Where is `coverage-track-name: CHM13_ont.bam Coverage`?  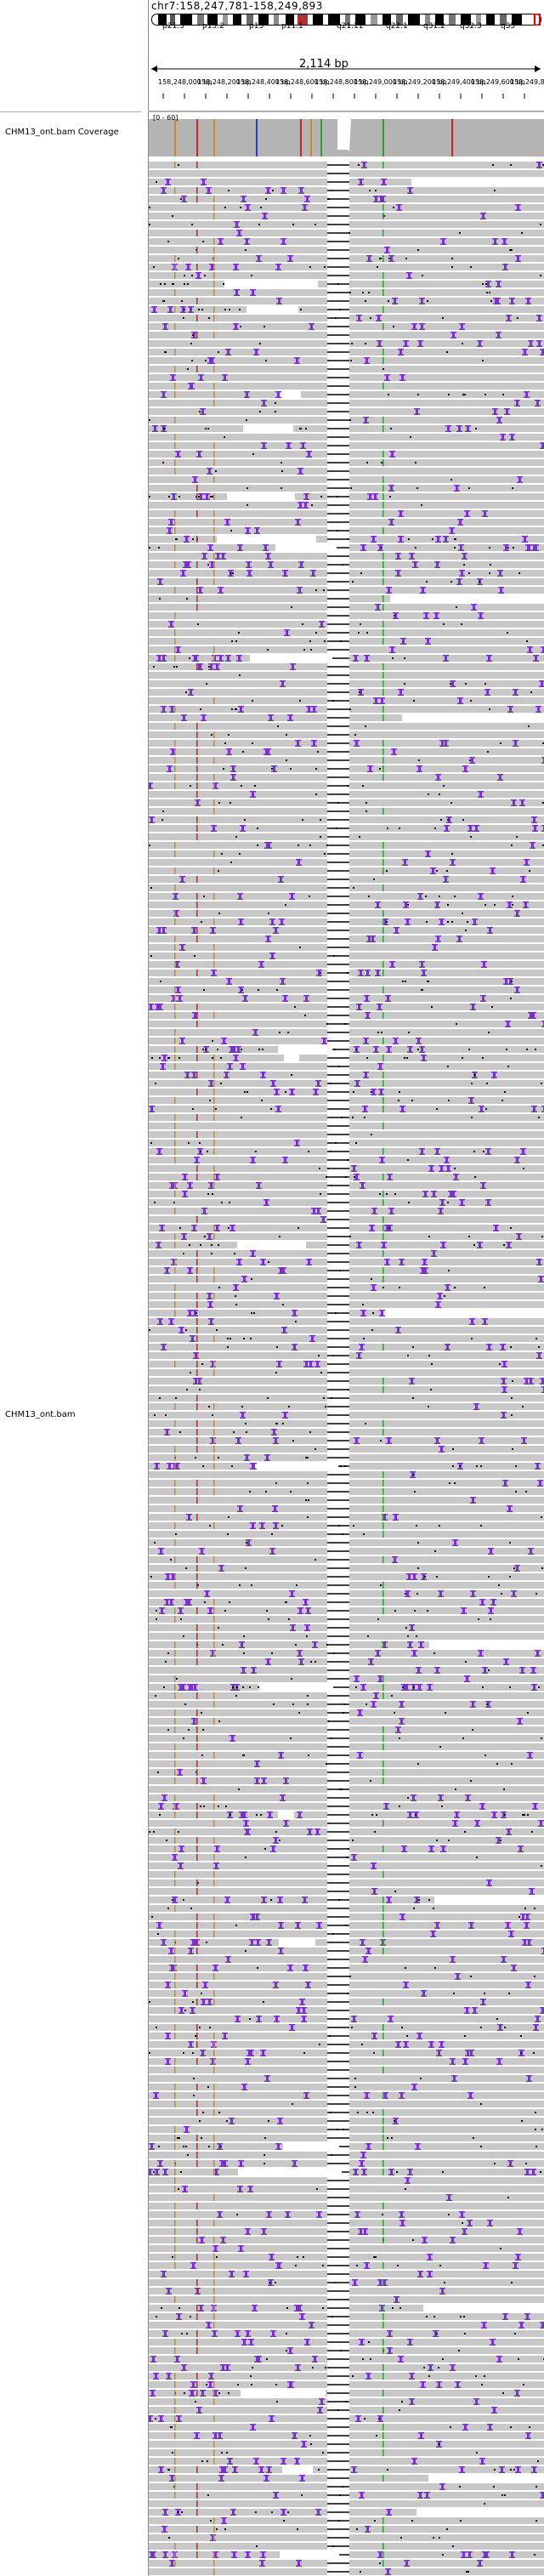 coverage-track-name: CHM13_ont.bam Coverage is located at coordinates (62, 132).